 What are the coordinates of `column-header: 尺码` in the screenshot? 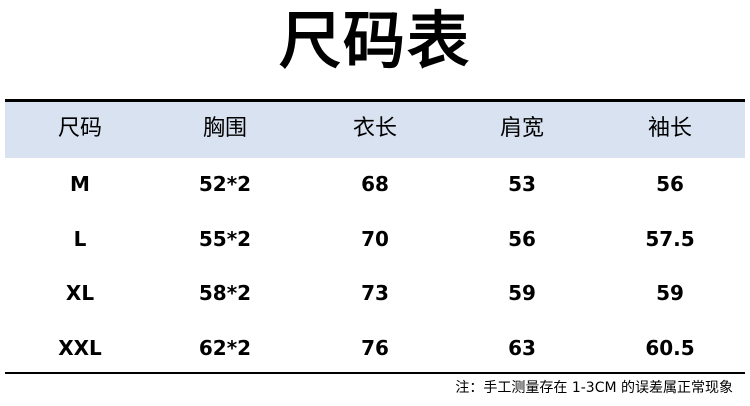 It's located at (79, 128).